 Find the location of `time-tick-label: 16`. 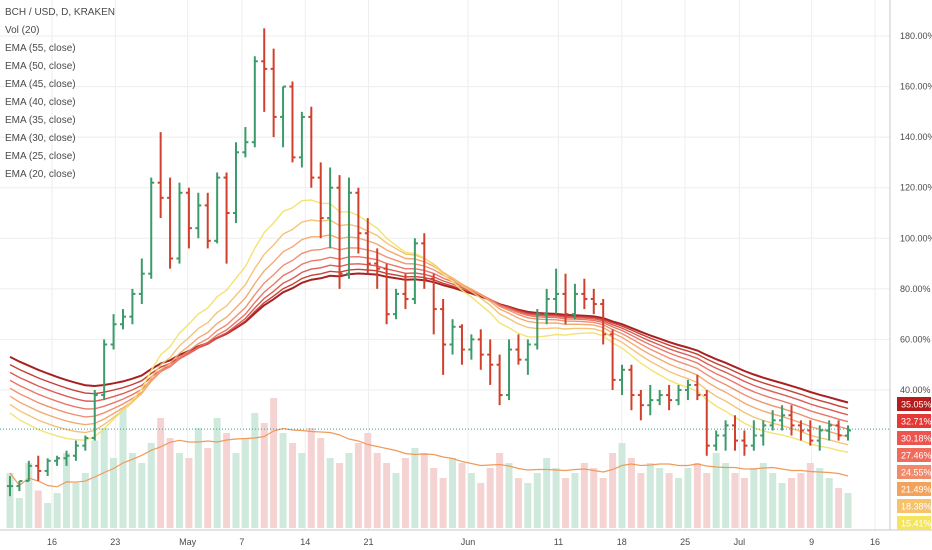

time-tick-label: 16 is located at coordinates (52, 542).